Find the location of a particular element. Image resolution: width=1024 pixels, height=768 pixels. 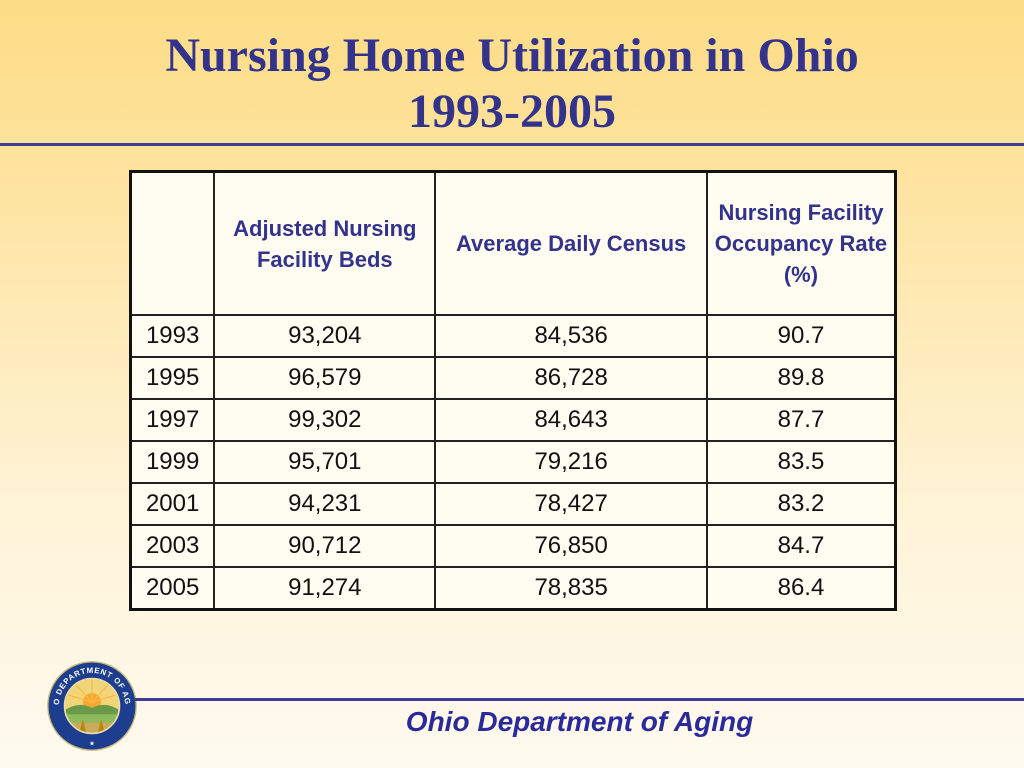

table-row: 2005 91,274 78,835 86.4 is located at coordinates (513, 588).